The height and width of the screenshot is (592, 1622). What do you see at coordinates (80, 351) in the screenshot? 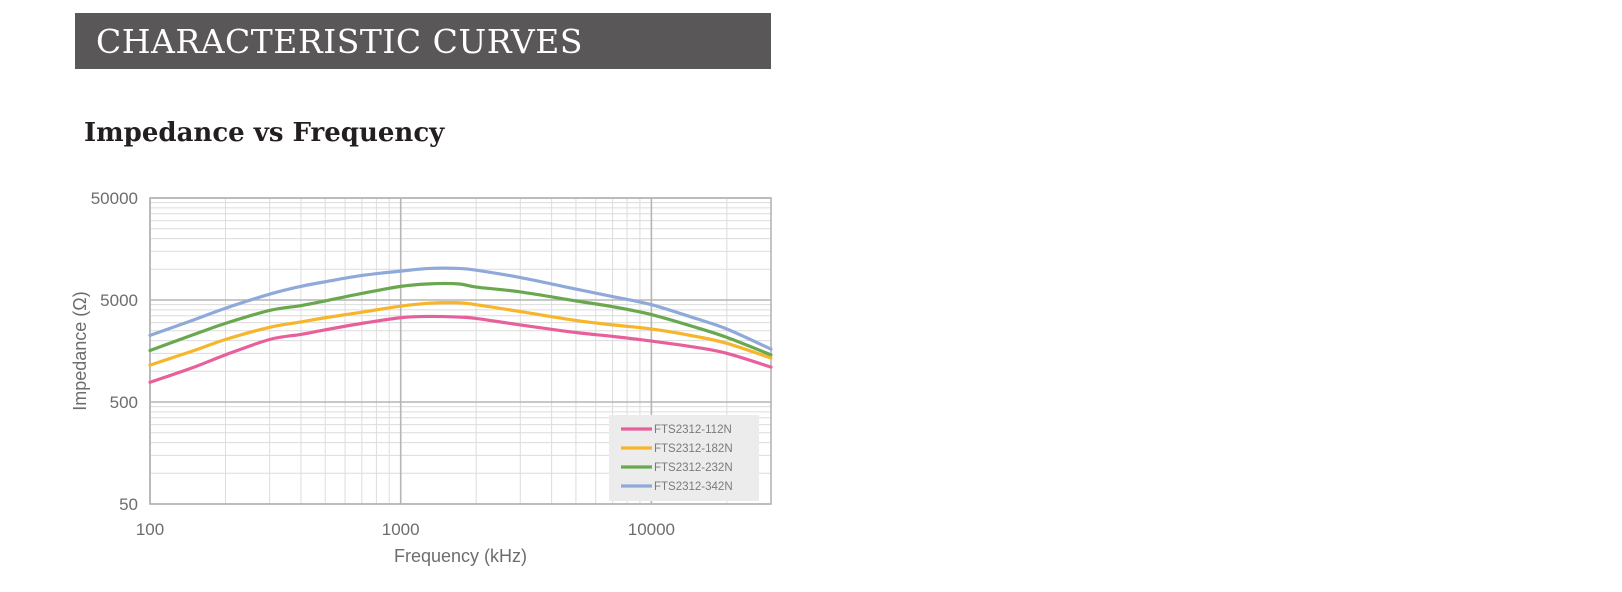
I see `y-axis-title: Impedance (Ω)` at bounding box center [80, 351].